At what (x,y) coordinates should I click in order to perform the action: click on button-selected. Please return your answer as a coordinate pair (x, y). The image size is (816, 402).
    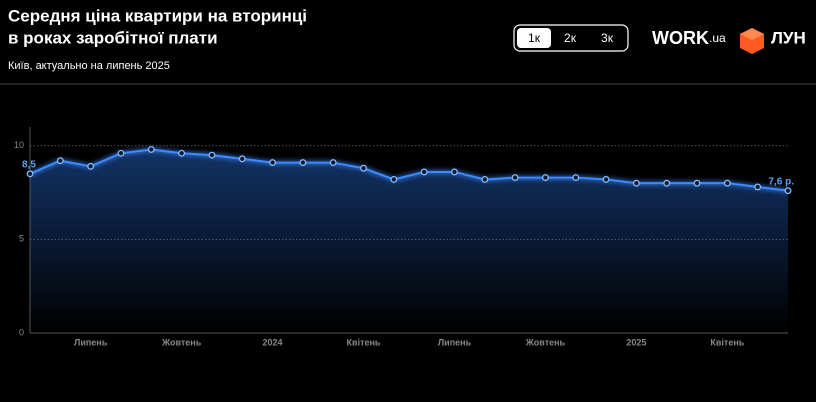
    Looking at the image, I should click on (534, 38).